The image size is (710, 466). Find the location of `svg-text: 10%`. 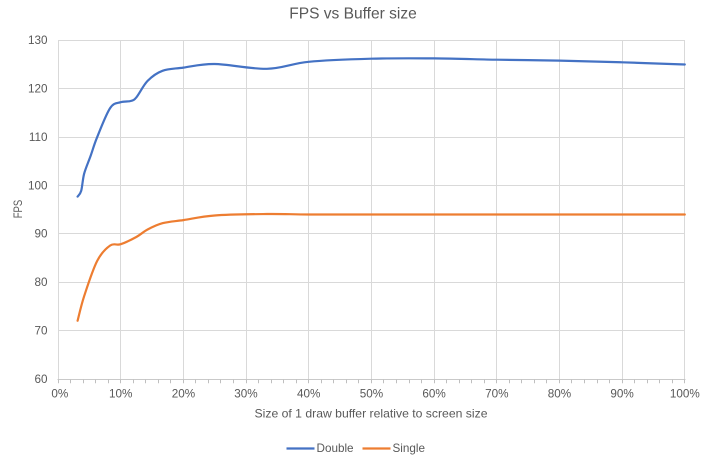

svg-text: 10% is located at coordinates (120, 394).